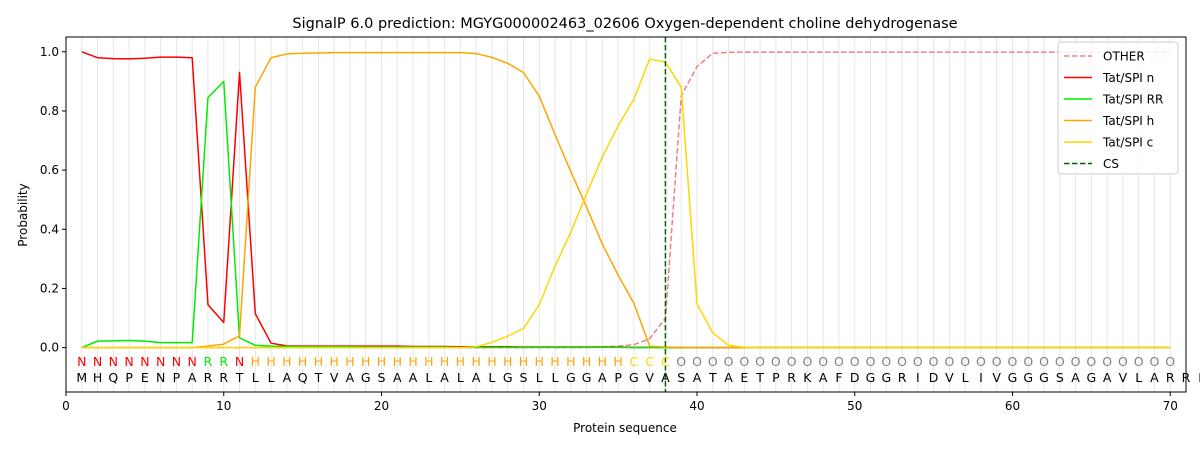 The height and width of the screenshot is (450, 1200). I want to click on y-tick-label: 1.0, so click(49, 52).